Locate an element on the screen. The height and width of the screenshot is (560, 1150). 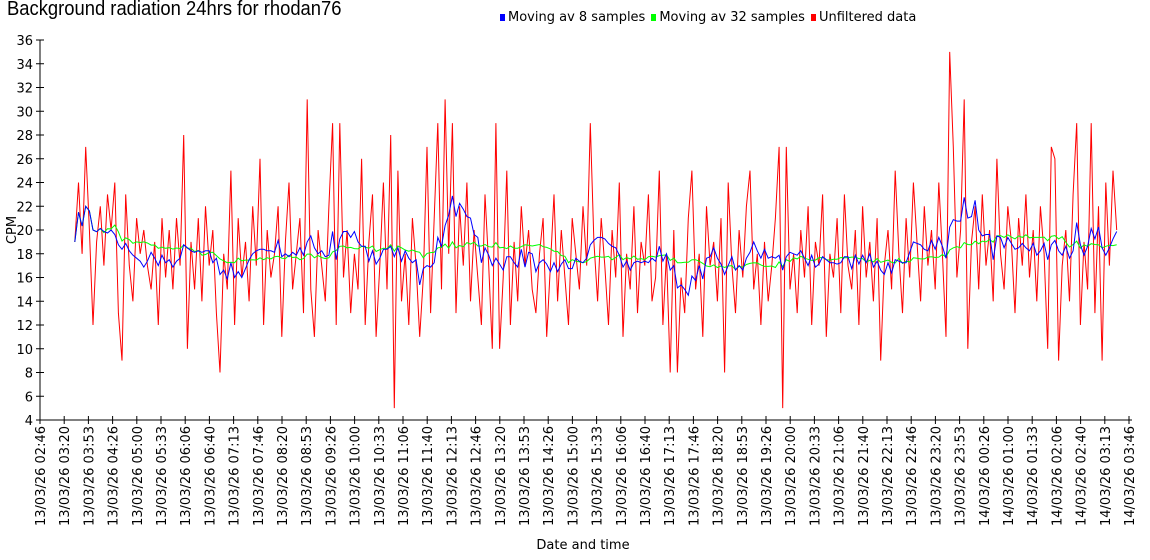
x-tick-label: 13/03/26 14:26 is located at coordinates (549, 476).